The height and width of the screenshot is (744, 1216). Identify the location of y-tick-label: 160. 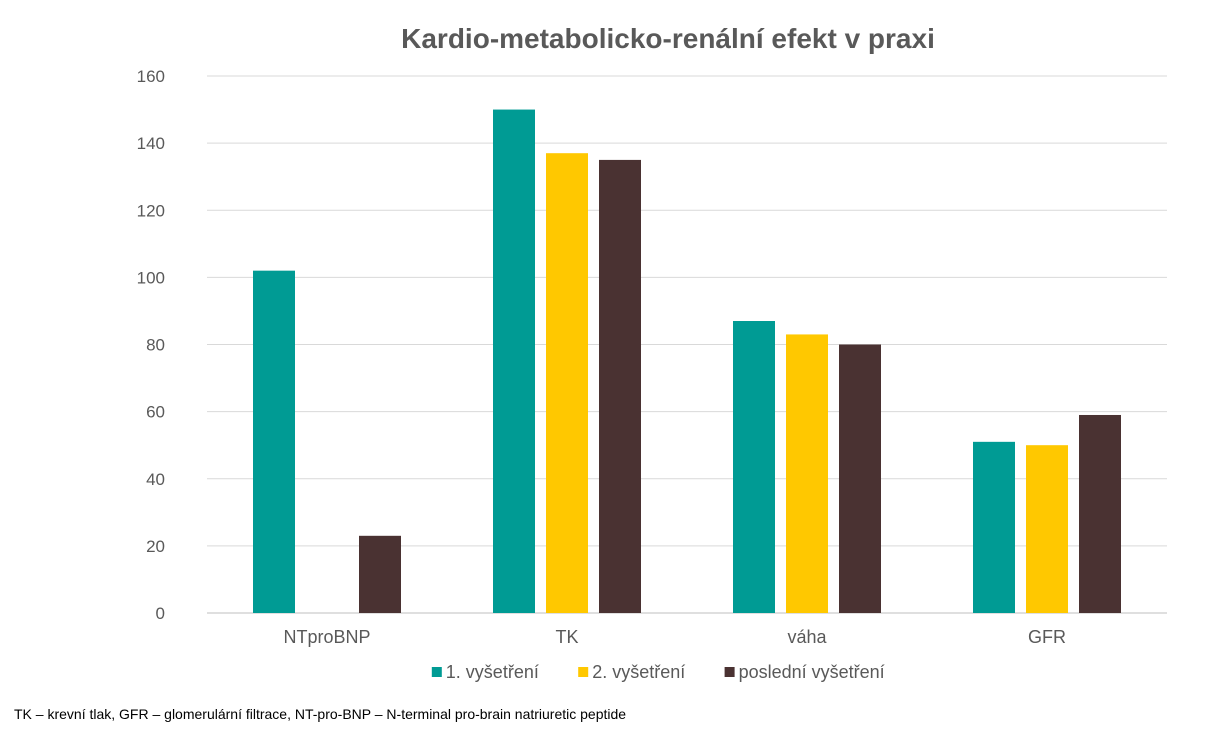
(151, 76).